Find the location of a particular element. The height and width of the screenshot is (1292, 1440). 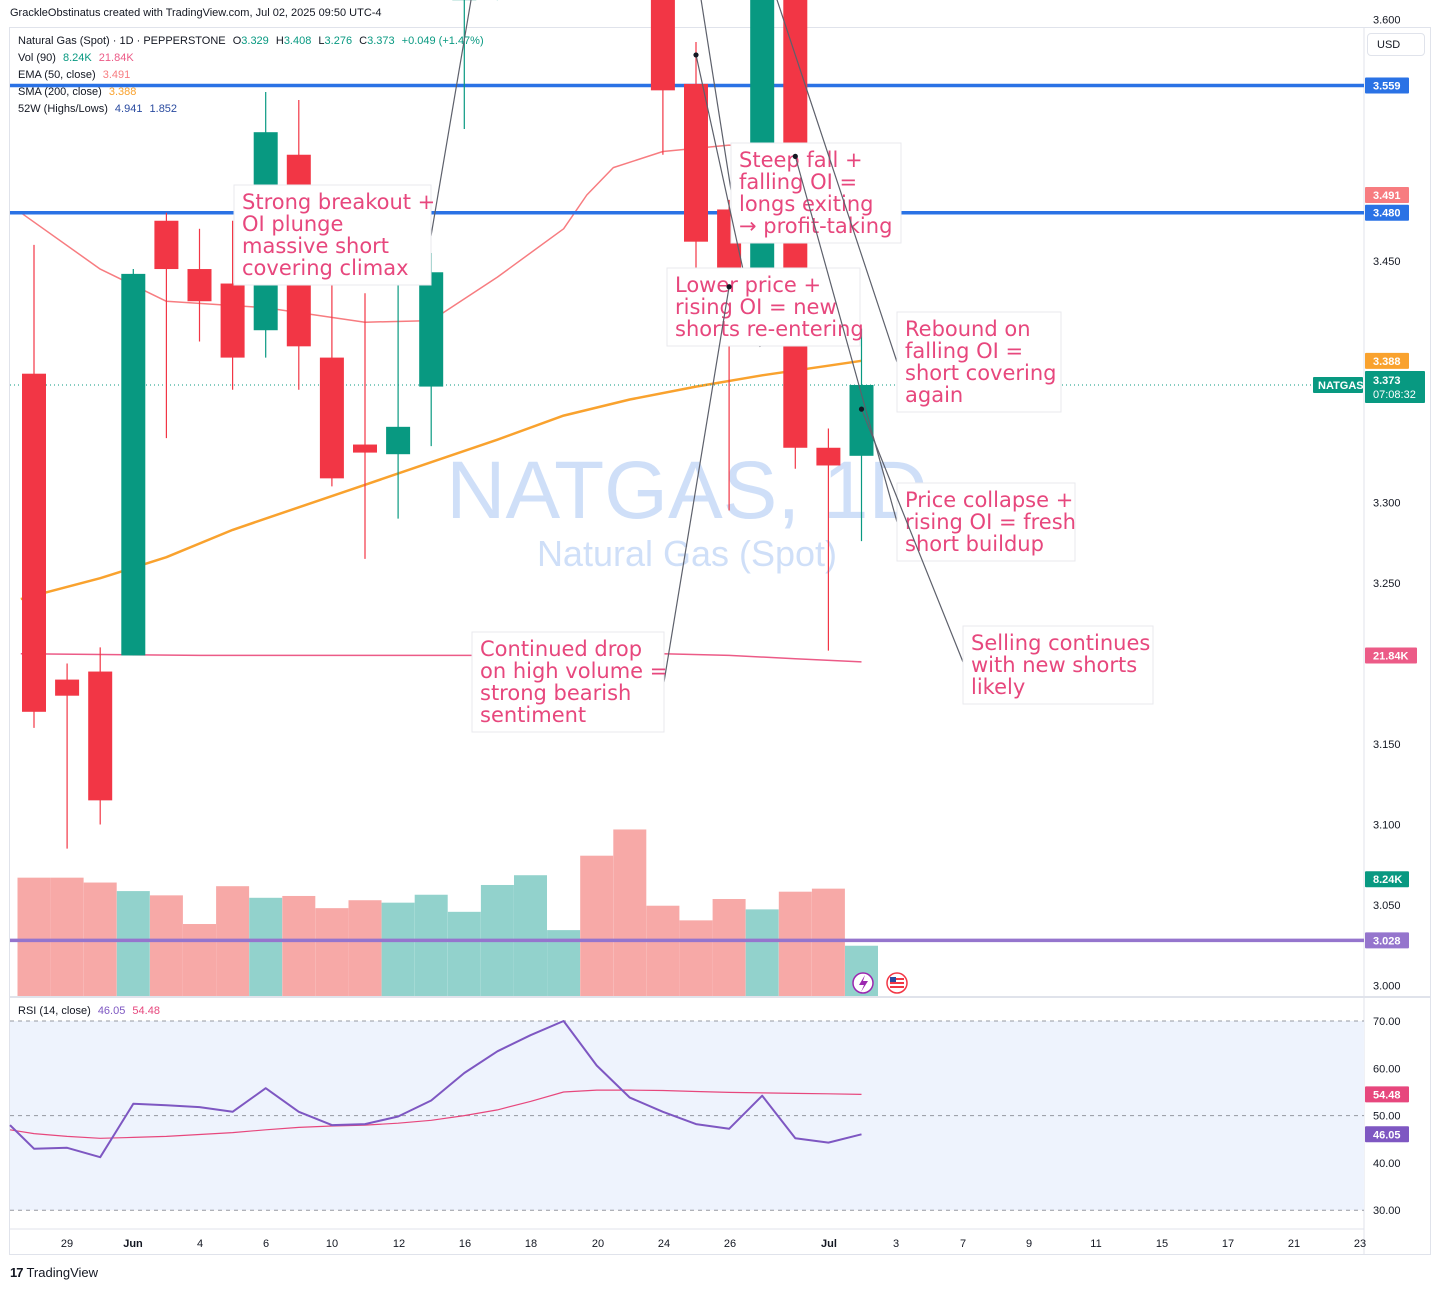

annotation-text: Rebound on is located at coordinates (968, 329).